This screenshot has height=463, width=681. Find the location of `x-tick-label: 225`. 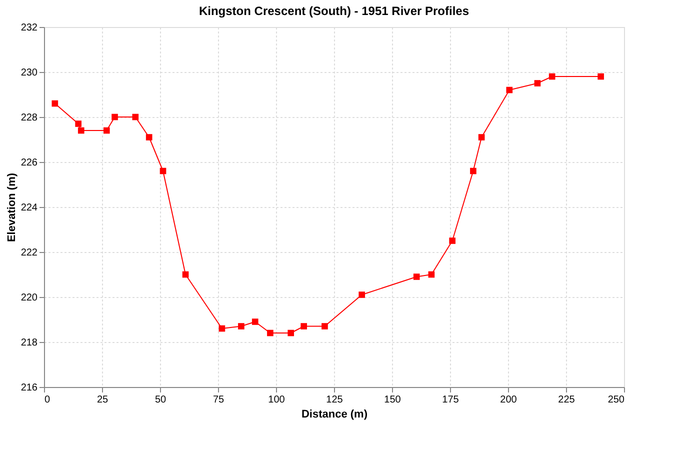

x-tick-label: 225 is located at coordinates (567, 400).